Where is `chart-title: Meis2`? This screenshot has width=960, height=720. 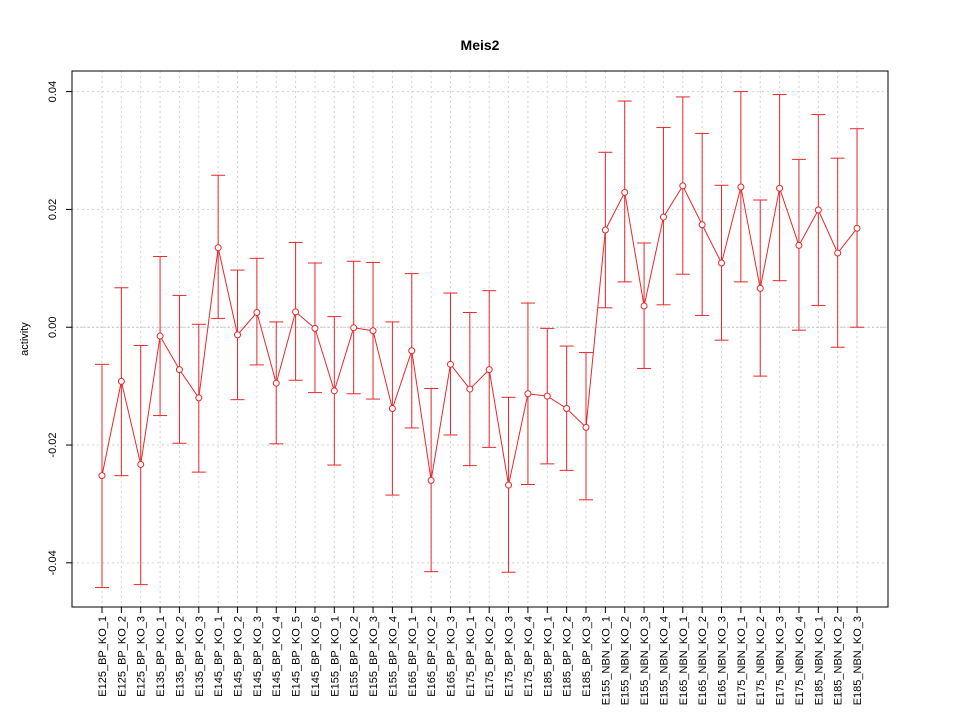
chart-title: Meis2 is located at coordinates (480, 45).